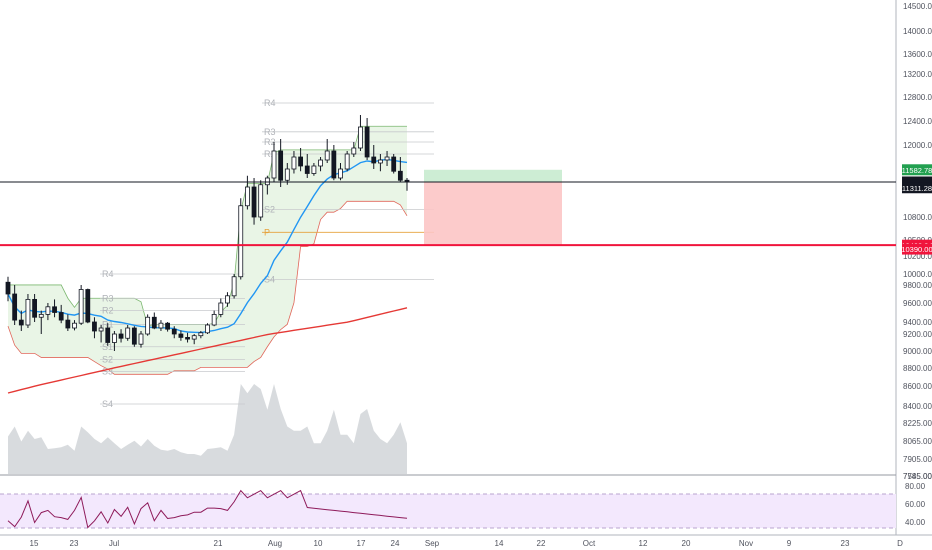 The width and height of the screenshot is (932, 550). I want to click on position-tool, so click(493, 207).